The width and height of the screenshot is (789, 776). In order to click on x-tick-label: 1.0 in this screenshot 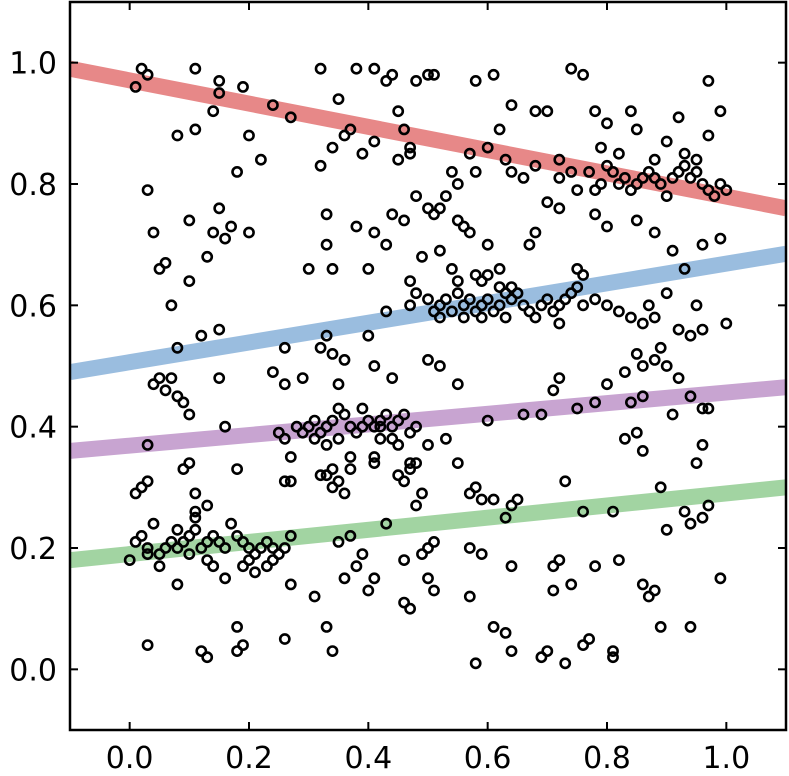, I will do `click(726, 758)`.